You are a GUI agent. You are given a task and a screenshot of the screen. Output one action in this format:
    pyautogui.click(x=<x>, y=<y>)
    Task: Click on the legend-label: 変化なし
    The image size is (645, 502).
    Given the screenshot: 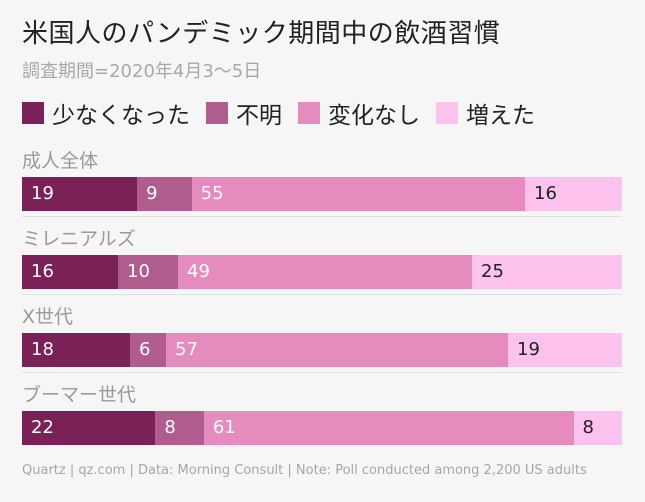 What is the action you would take?
    pyautogui.click(x=374, y=116)
    